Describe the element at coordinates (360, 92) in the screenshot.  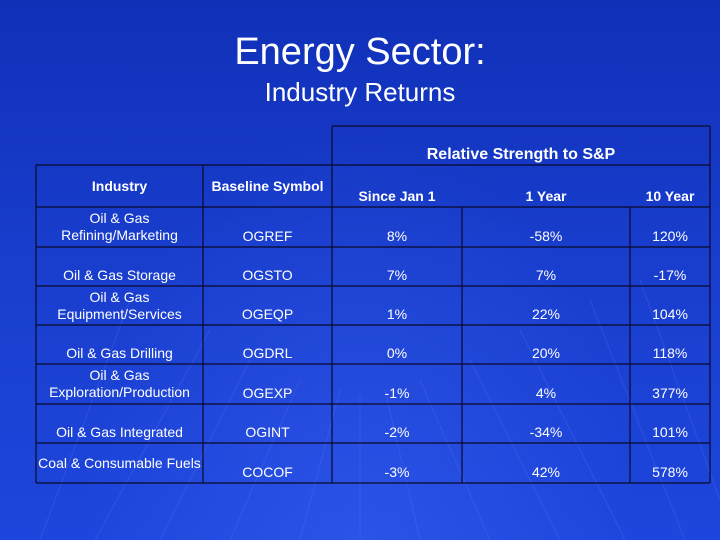
I see `slide-subtitle: Industry Returns` at that location.